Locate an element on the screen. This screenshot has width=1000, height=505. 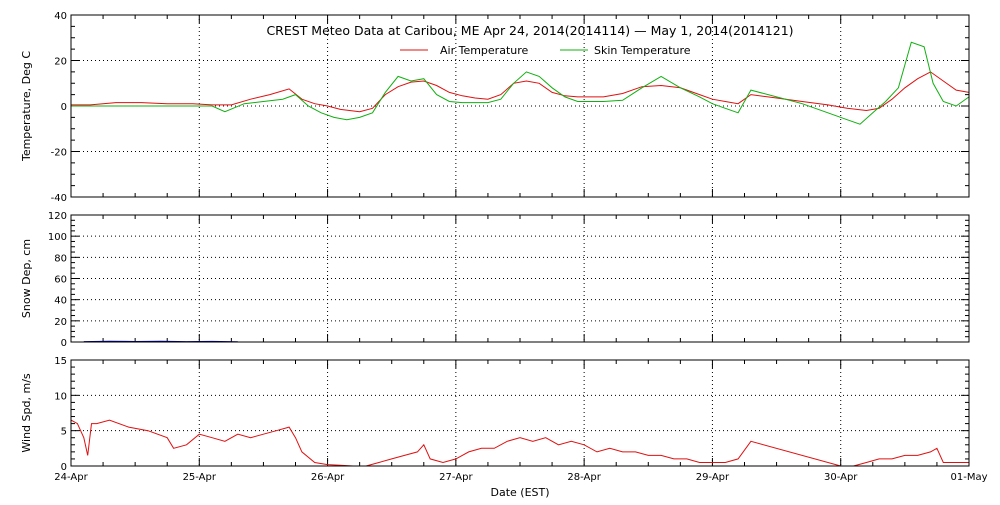
y-tick-label: 10 is located at coordinates (60, 396).